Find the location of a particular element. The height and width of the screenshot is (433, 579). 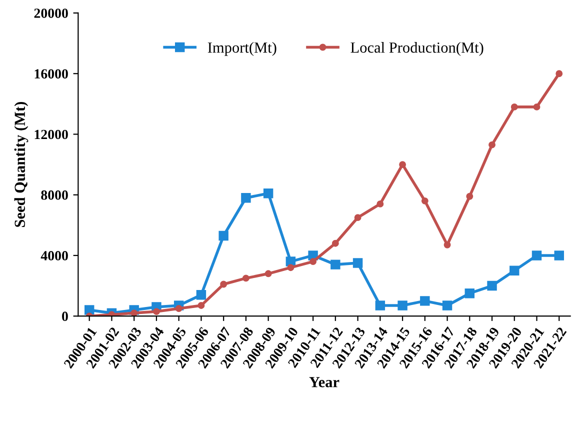

y-tick-label: 0 is located at coordinates (65, 317).